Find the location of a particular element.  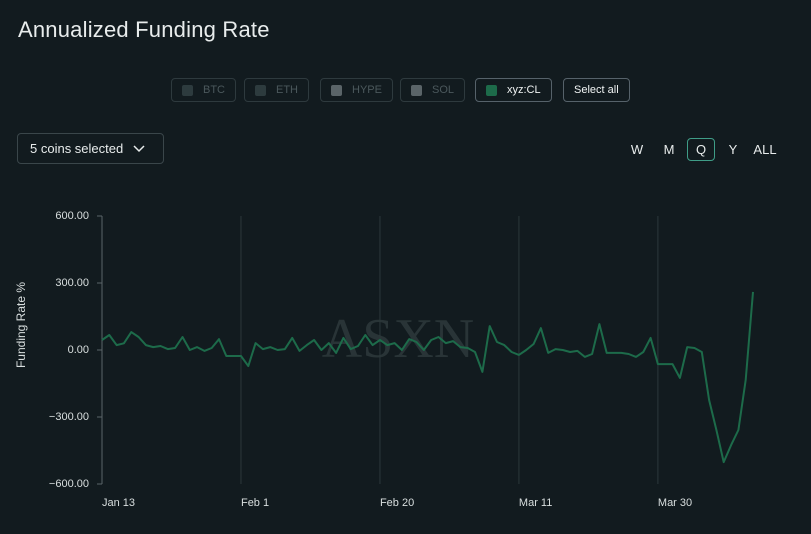

coin-toggle: HYPE is located at coordinates (356, 90).